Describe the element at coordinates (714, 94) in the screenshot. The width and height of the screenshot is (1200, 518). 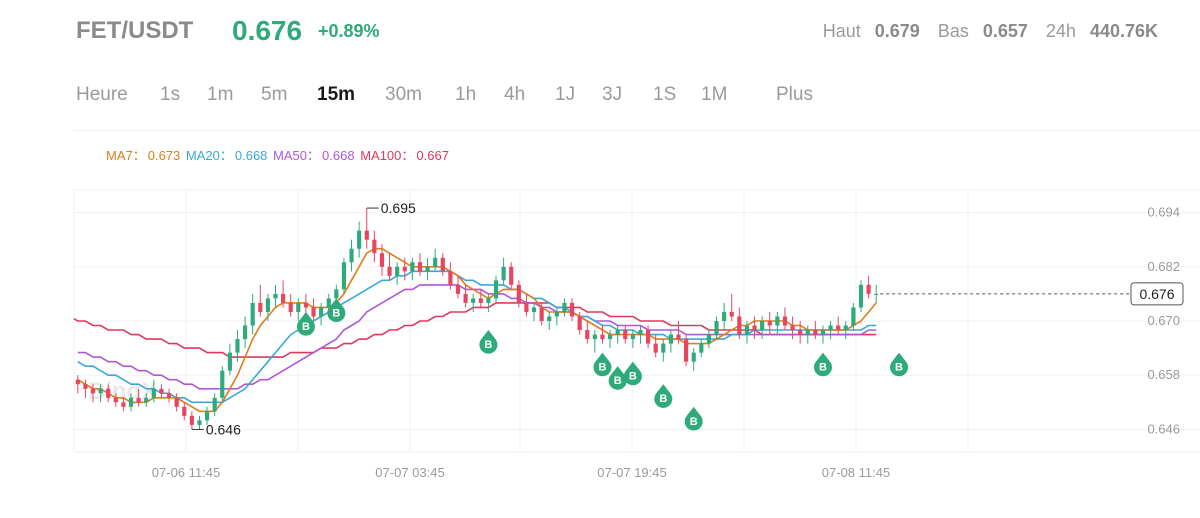
I see `tab-timeframe-1m-month: 1M` at that location.